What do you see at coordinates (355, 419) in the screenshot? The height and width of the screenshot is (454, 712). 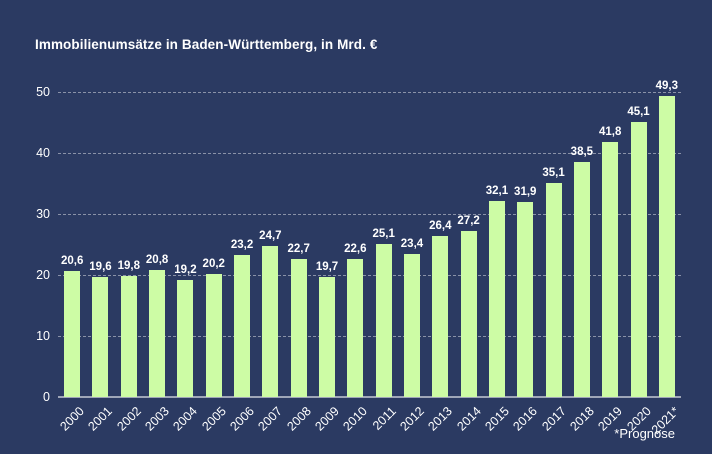 I see `x-tick-label-2010: 2010` at bounding box center [355, 419].